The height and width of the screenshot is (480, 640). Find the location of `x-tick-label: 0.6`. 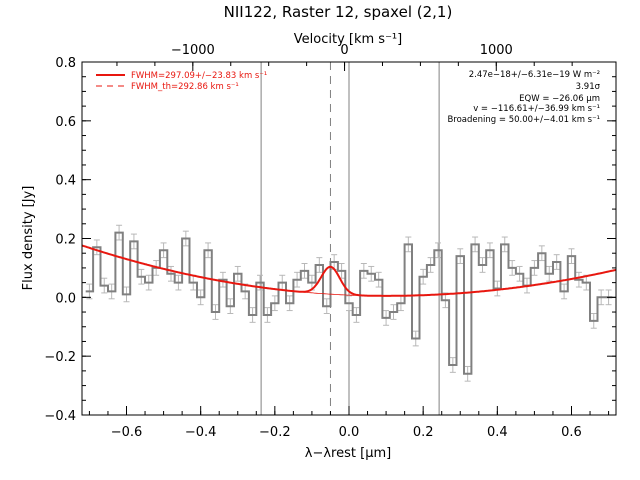

x-tick-label: 0.6 is located at coordinates (571, 432).